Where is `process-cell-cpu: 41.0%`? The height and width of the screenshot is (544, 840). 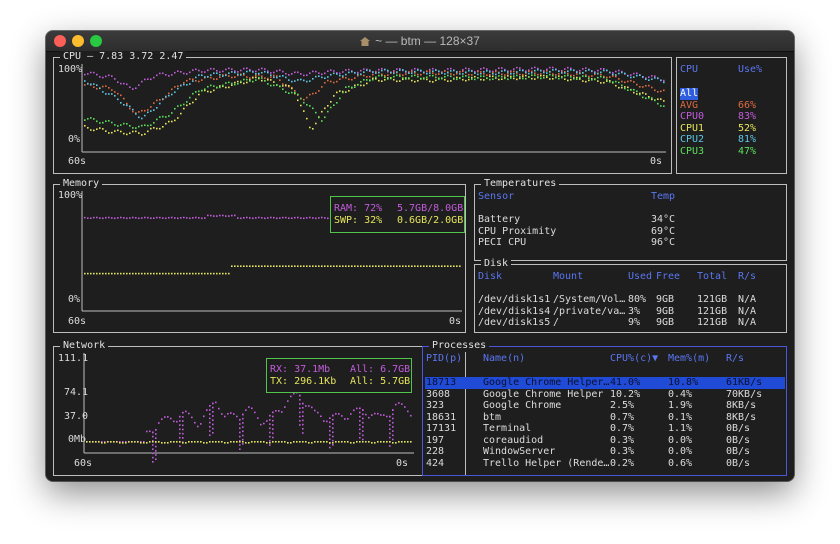 process-cell-cpu: 41.0% is located at coordinates (625, 382).